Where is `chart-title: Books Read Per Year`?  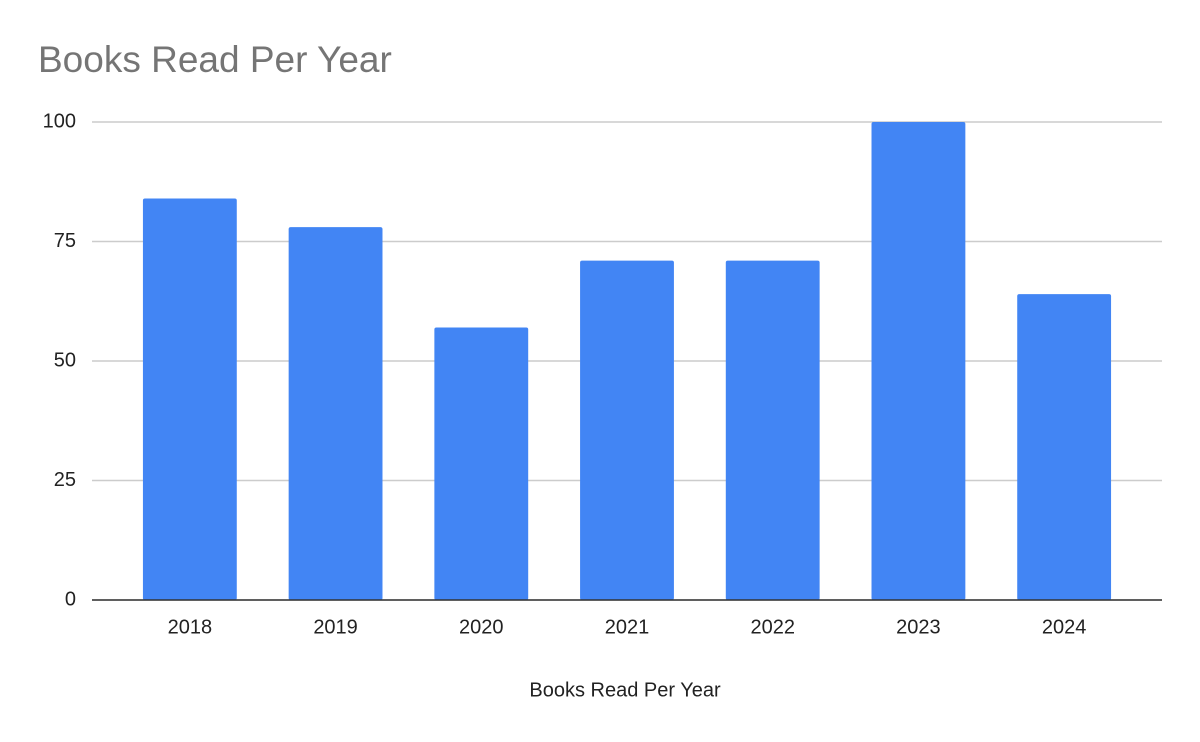 chart-title: Books Read Per Year is located at coordinates (215, 59).